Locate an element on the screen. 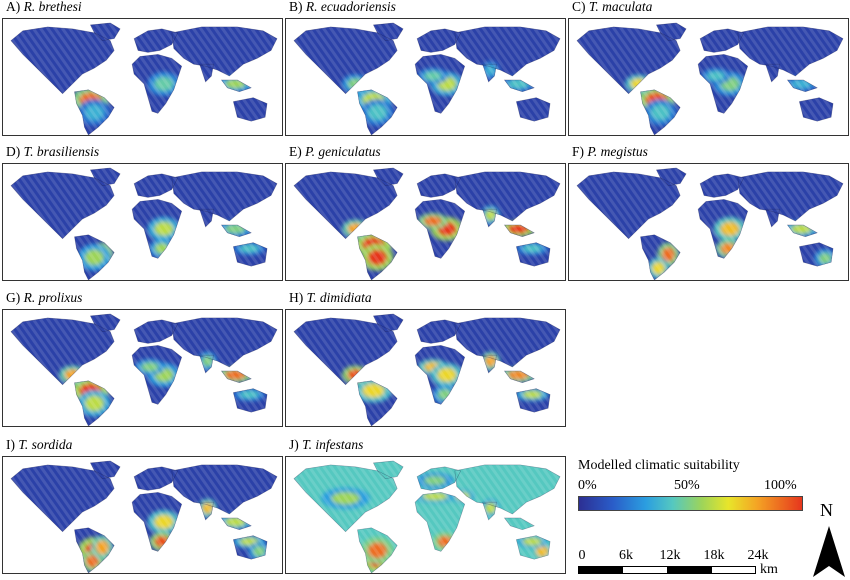 This screenshot has width=850, height=580. panel-label: J) T. infestans is located at coordinates (326, 445).